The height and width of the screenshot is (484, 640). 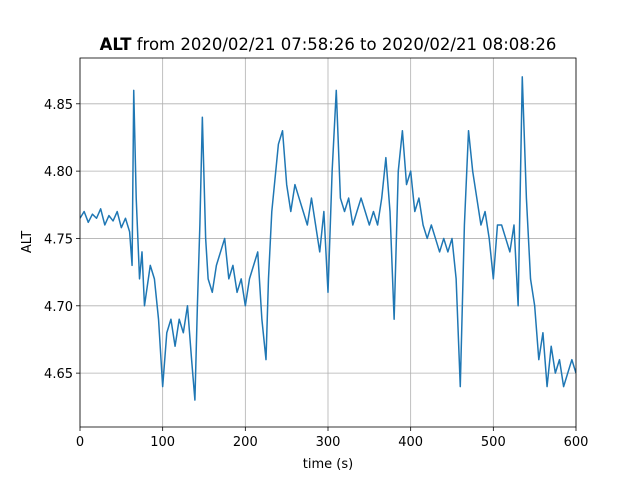 What do you see at coordinates (328, 442) in the screenshot?
I see `x-tick-label: 300` at bounding box center [328, 442].